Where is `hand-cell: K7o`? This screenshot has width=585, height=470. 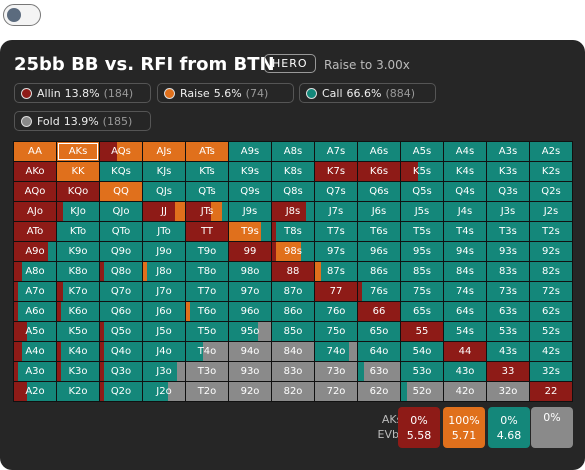 hand-cell: K7o is located at coordinates (78, 291).